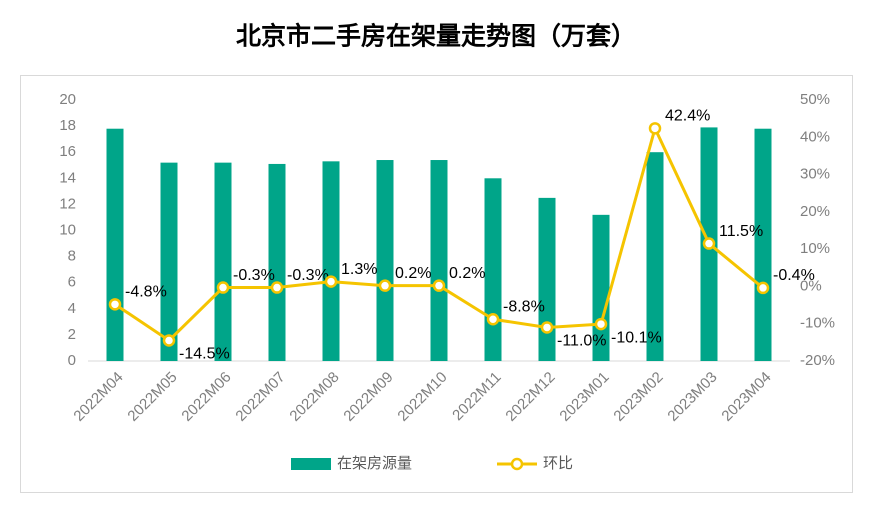 The image size is (872, 512). What do you see at coordinates (687, 116) in the screenshot?
I see `data-label: 42.4%` at bounding box center [687, 116].